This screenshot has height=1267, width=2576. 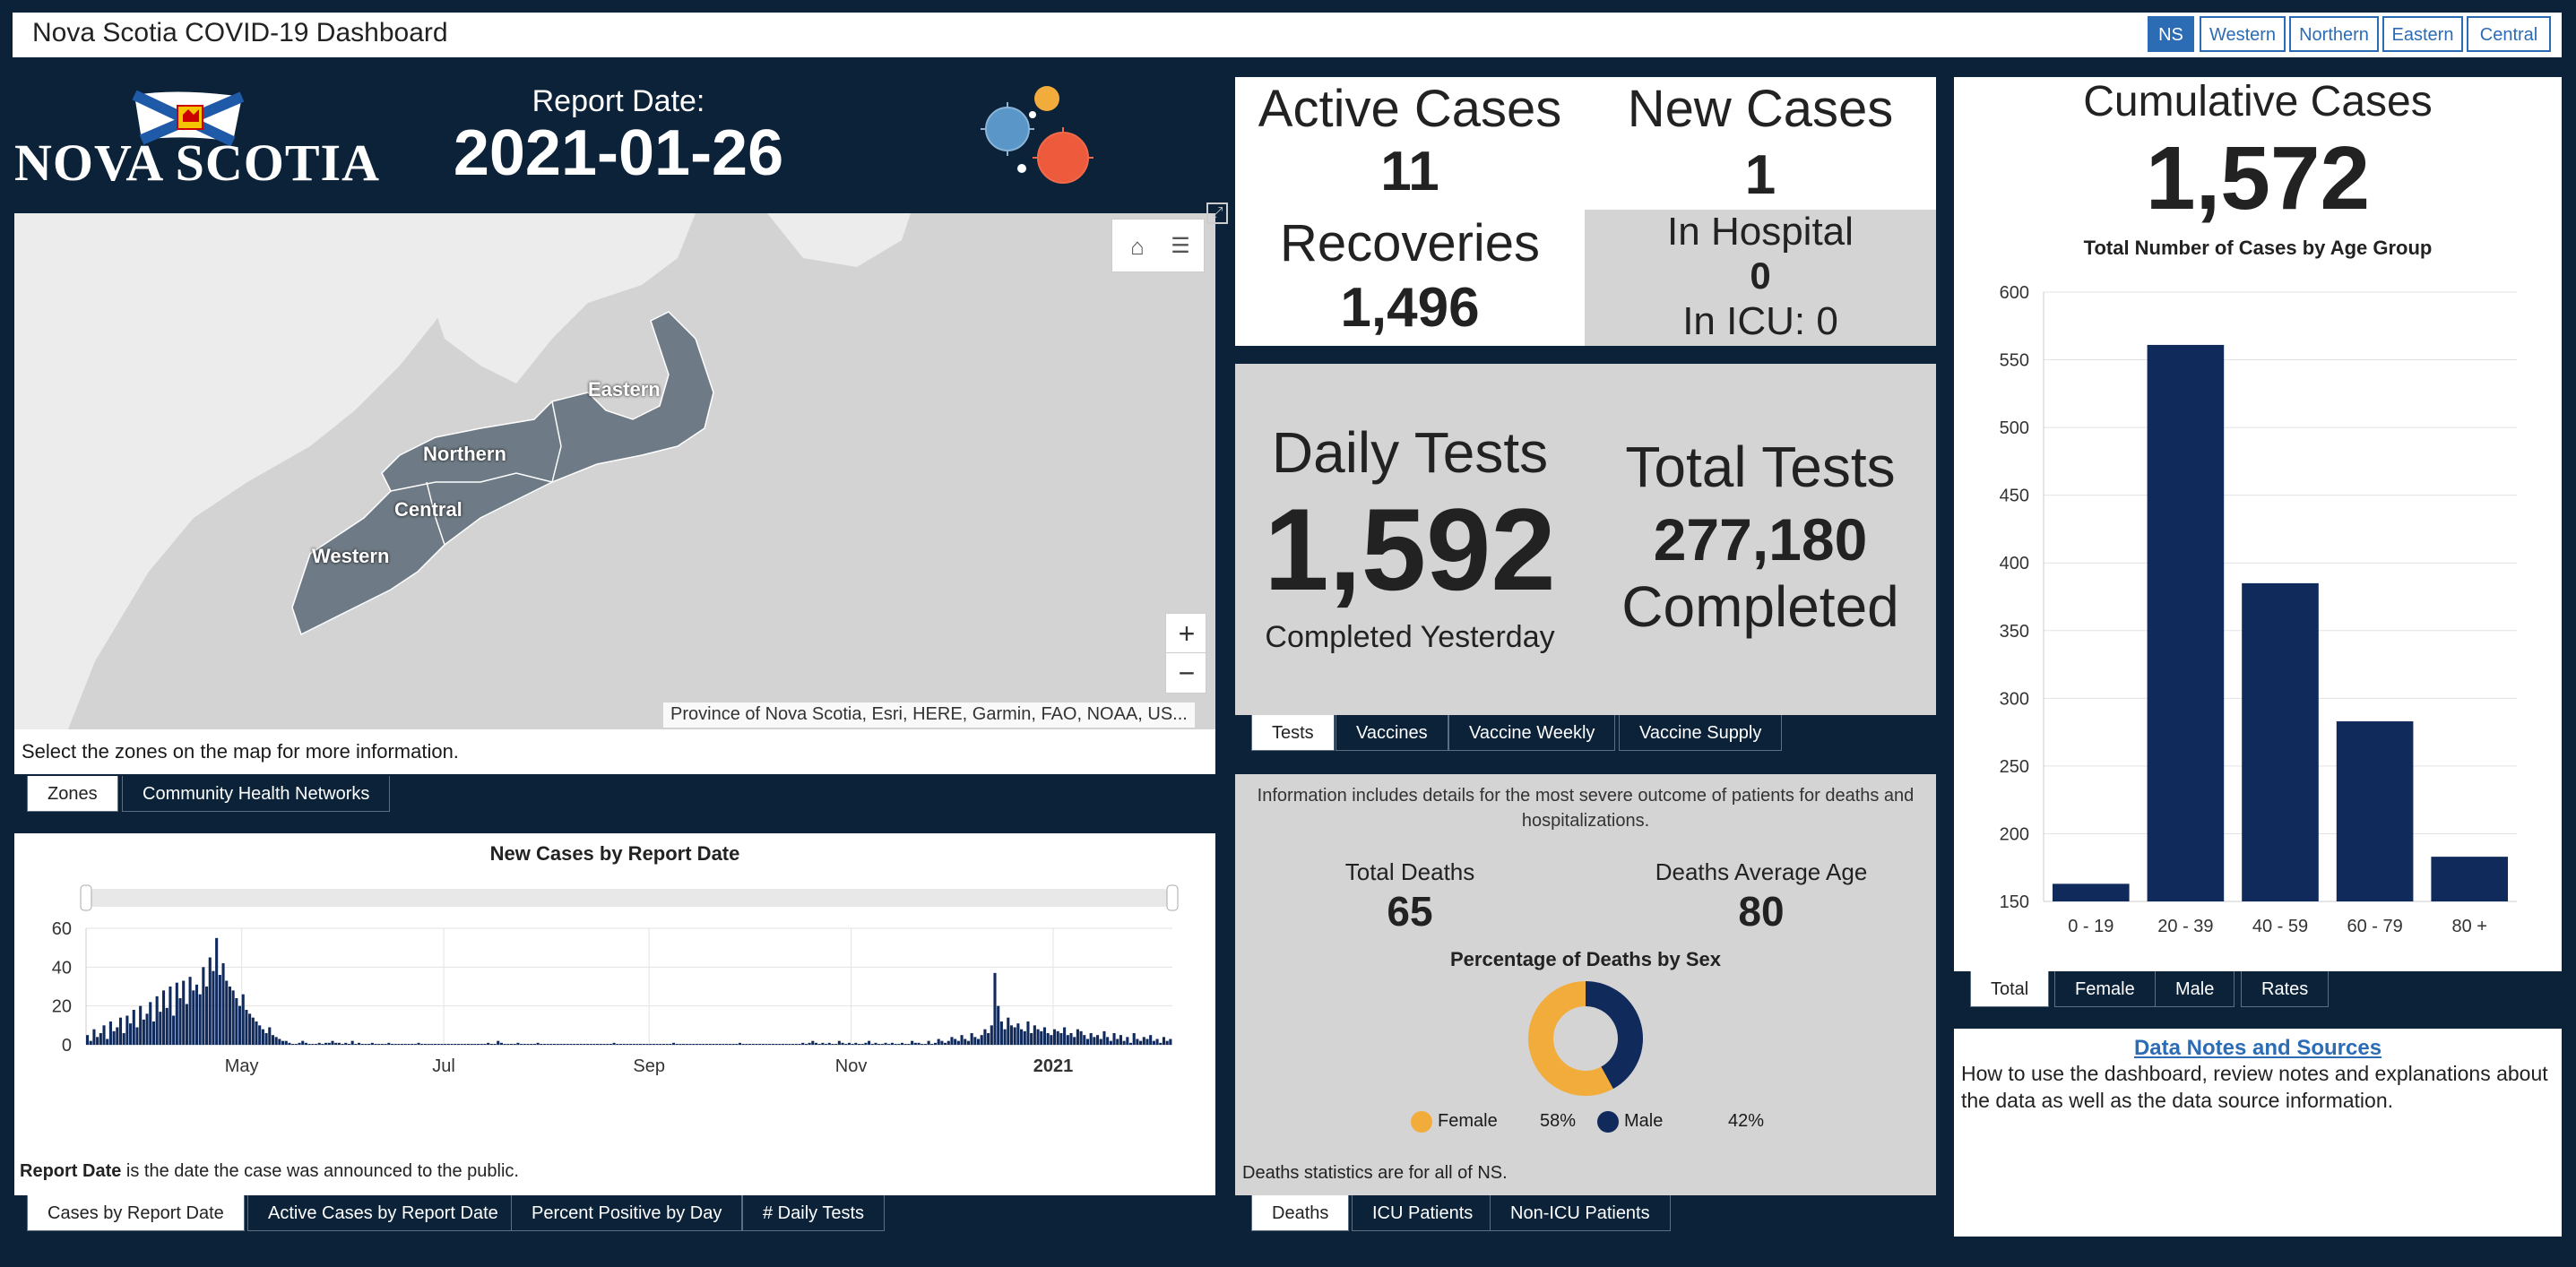 I want to click on map-label-central: Central, so click(x=428, y=510).